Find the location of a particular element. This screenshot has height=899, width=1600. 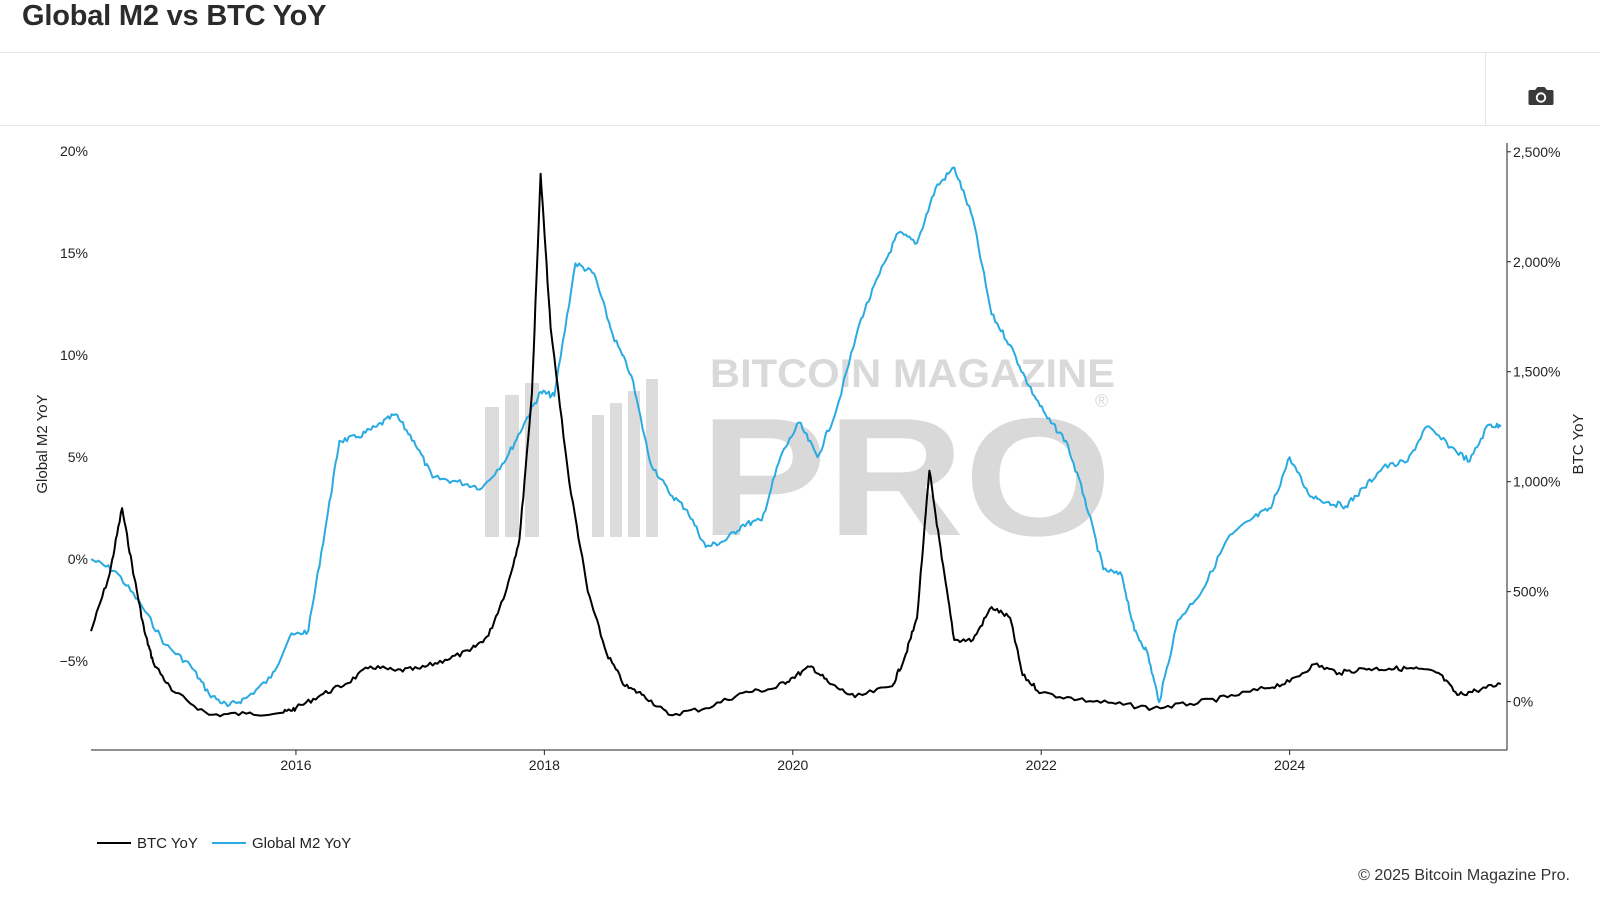

right-tick-label: 1,500% is located at coordinates (1536, 372).